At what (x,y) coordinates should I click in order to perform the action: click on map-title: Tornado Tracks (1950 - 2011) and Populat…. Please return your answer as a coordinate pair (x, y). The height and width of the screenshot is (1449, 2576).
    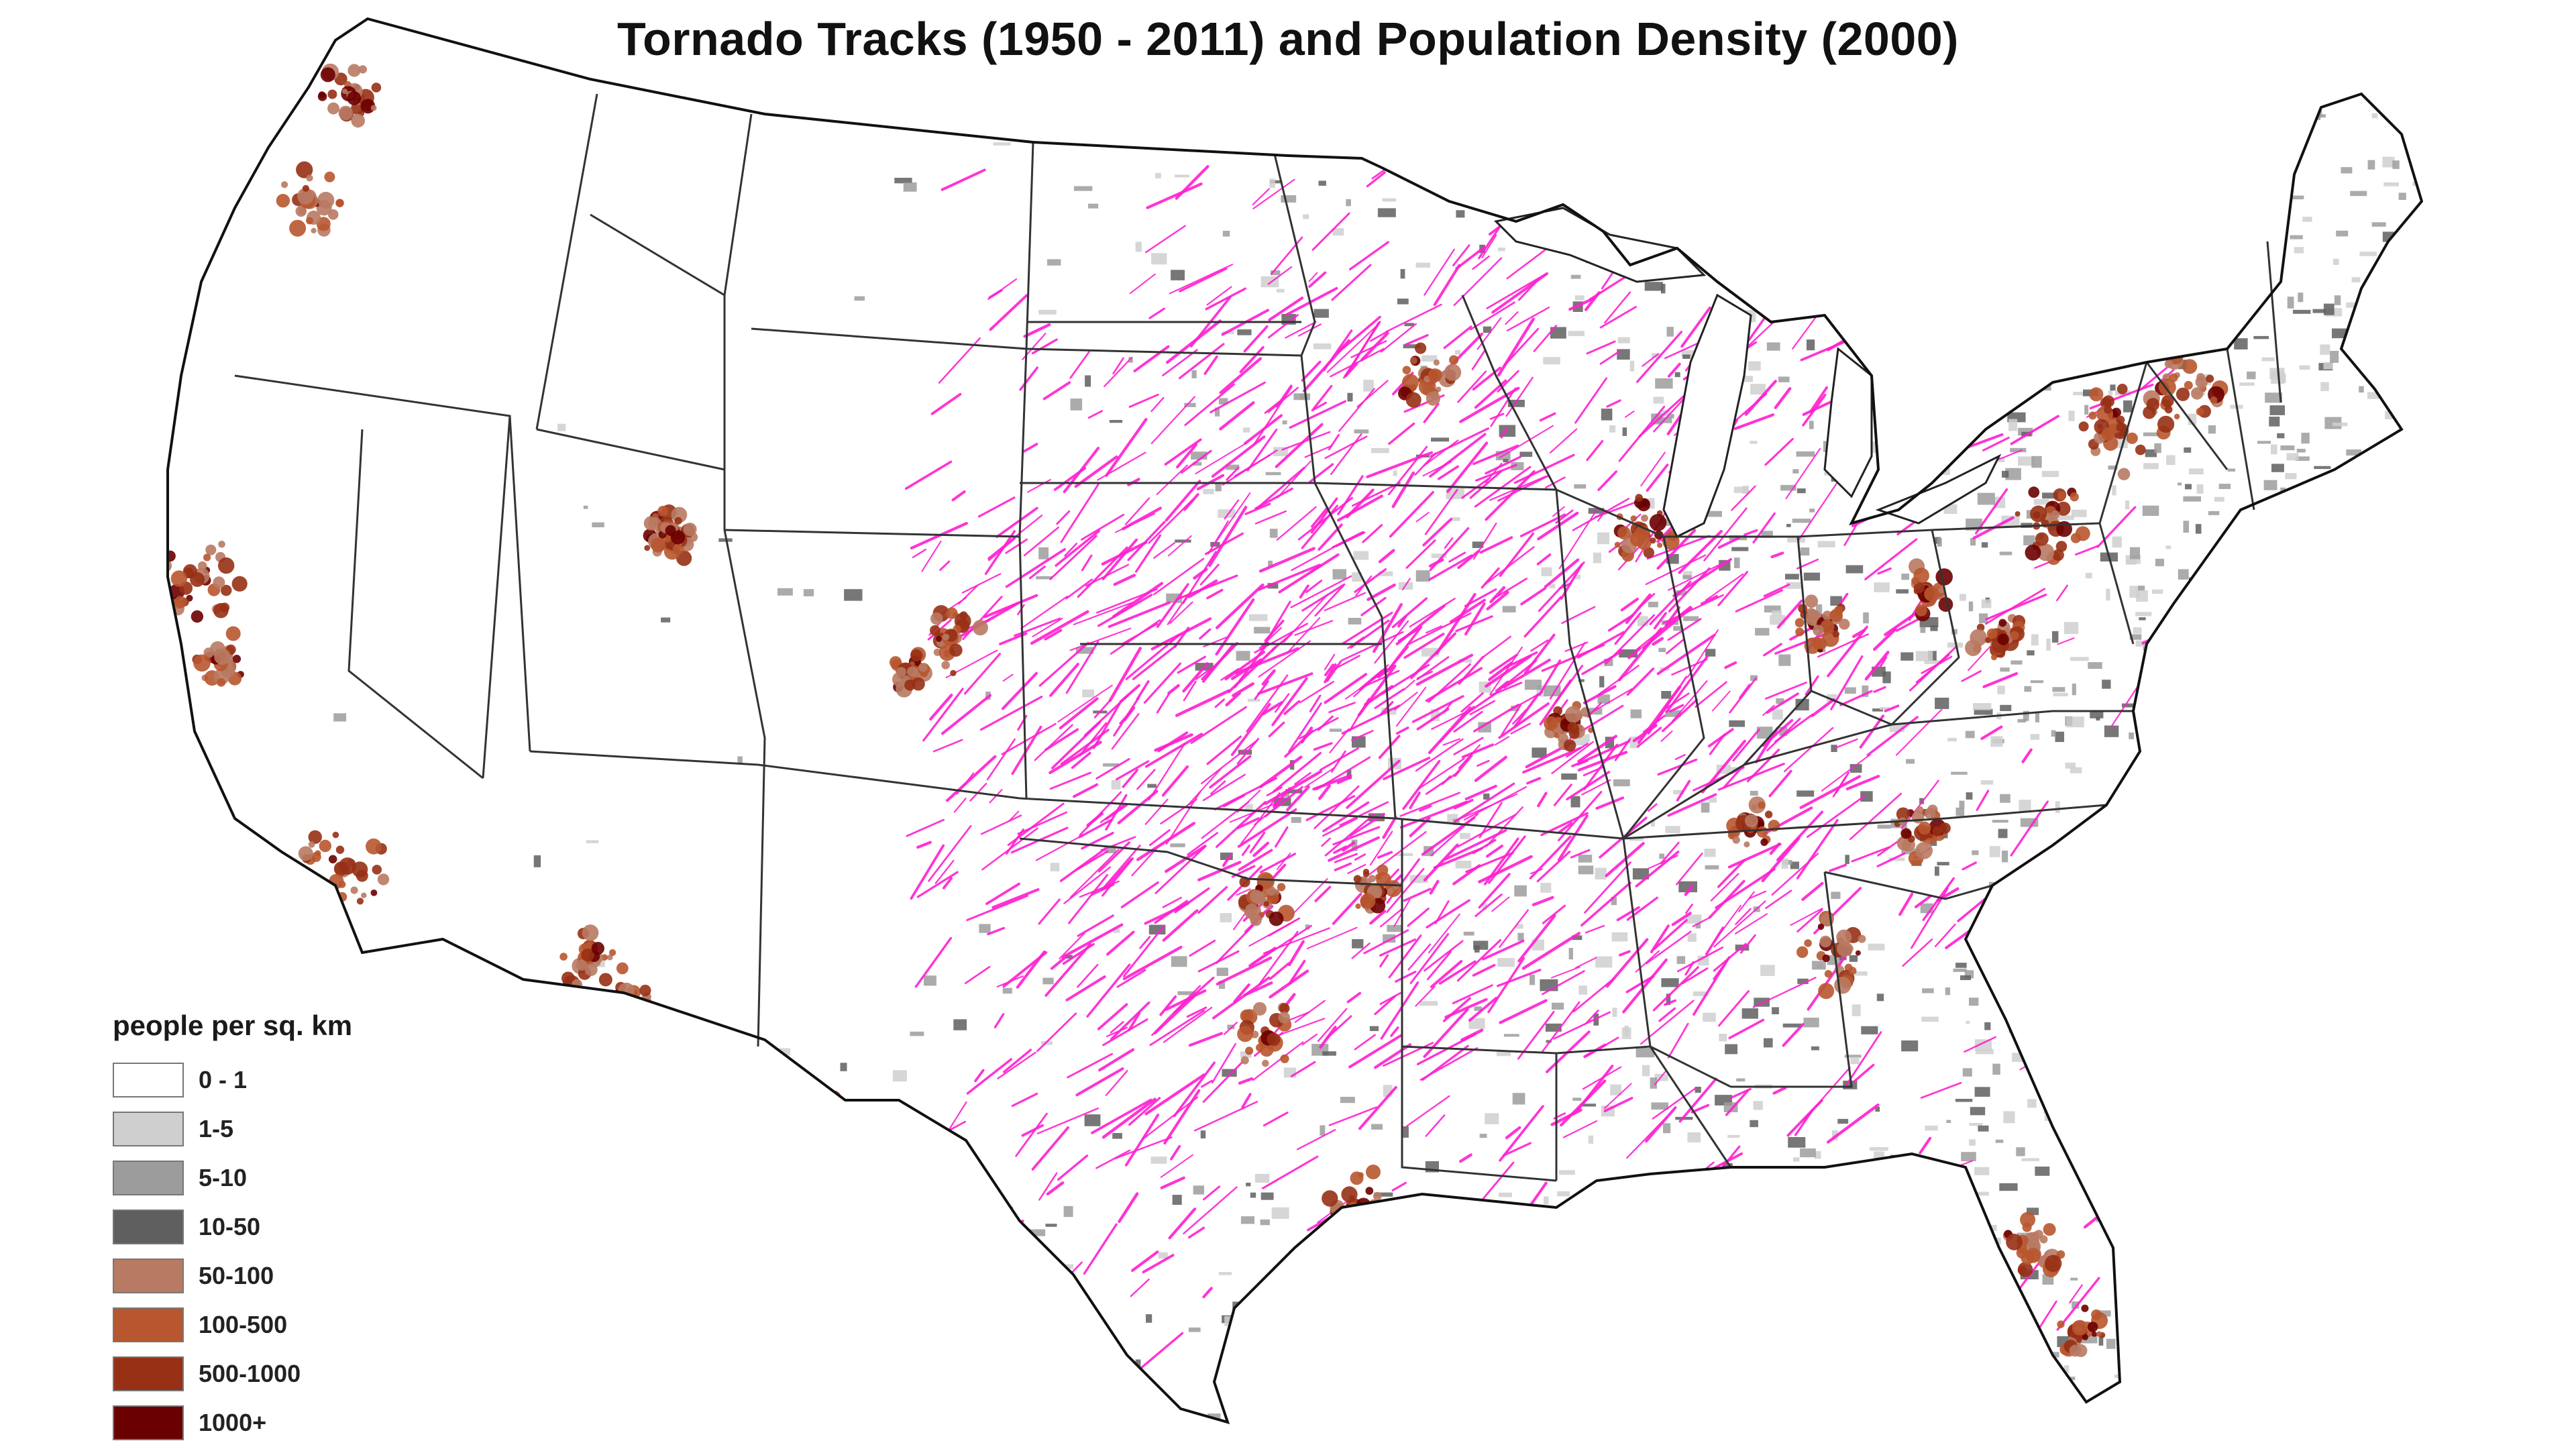
    Looking at the image, I should click on (1287, 39).